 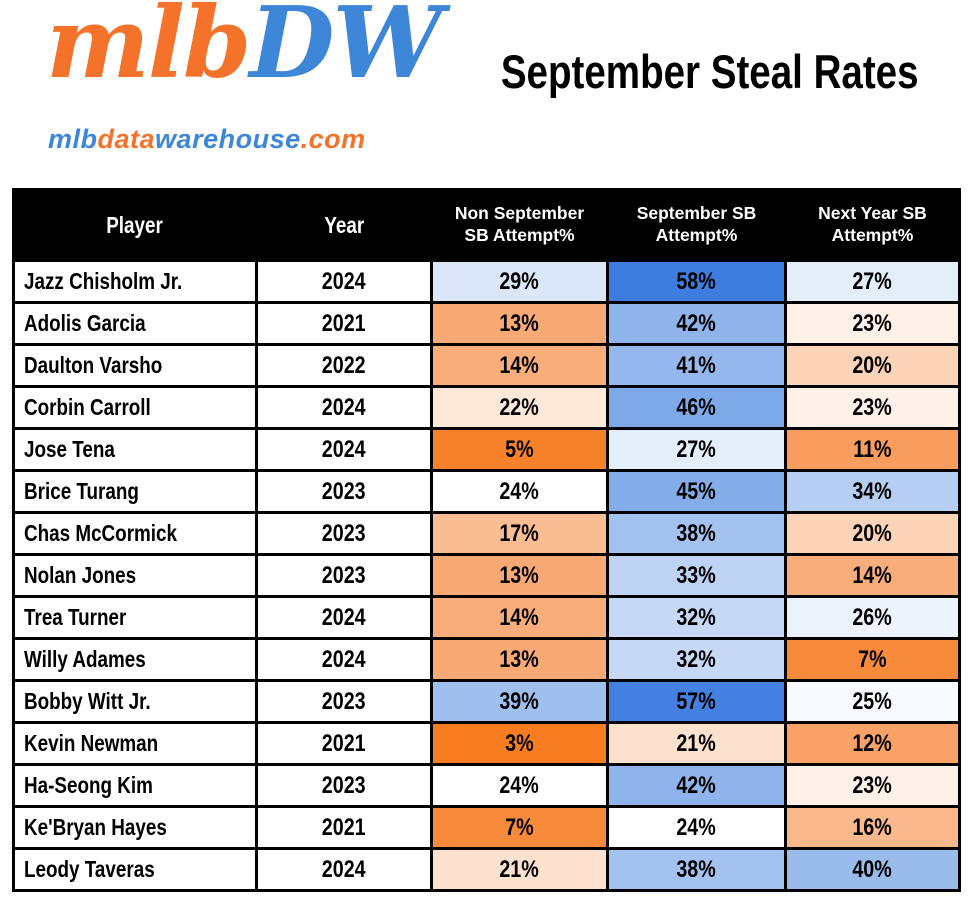 What do you see at coordinates (709, 71) in the screenshot?
I see `page-title-text: September Steal Rates` at bounding box center [709, 71].